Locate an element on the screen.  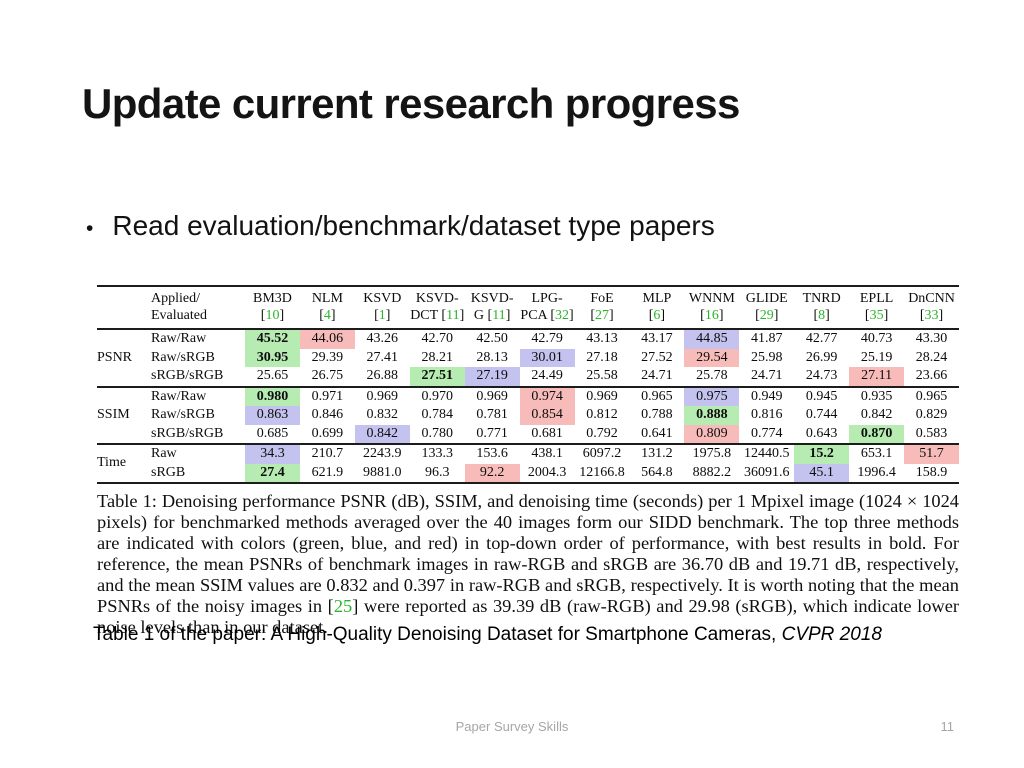
table-cell: 0.583 is located at coordinates (931, 433).